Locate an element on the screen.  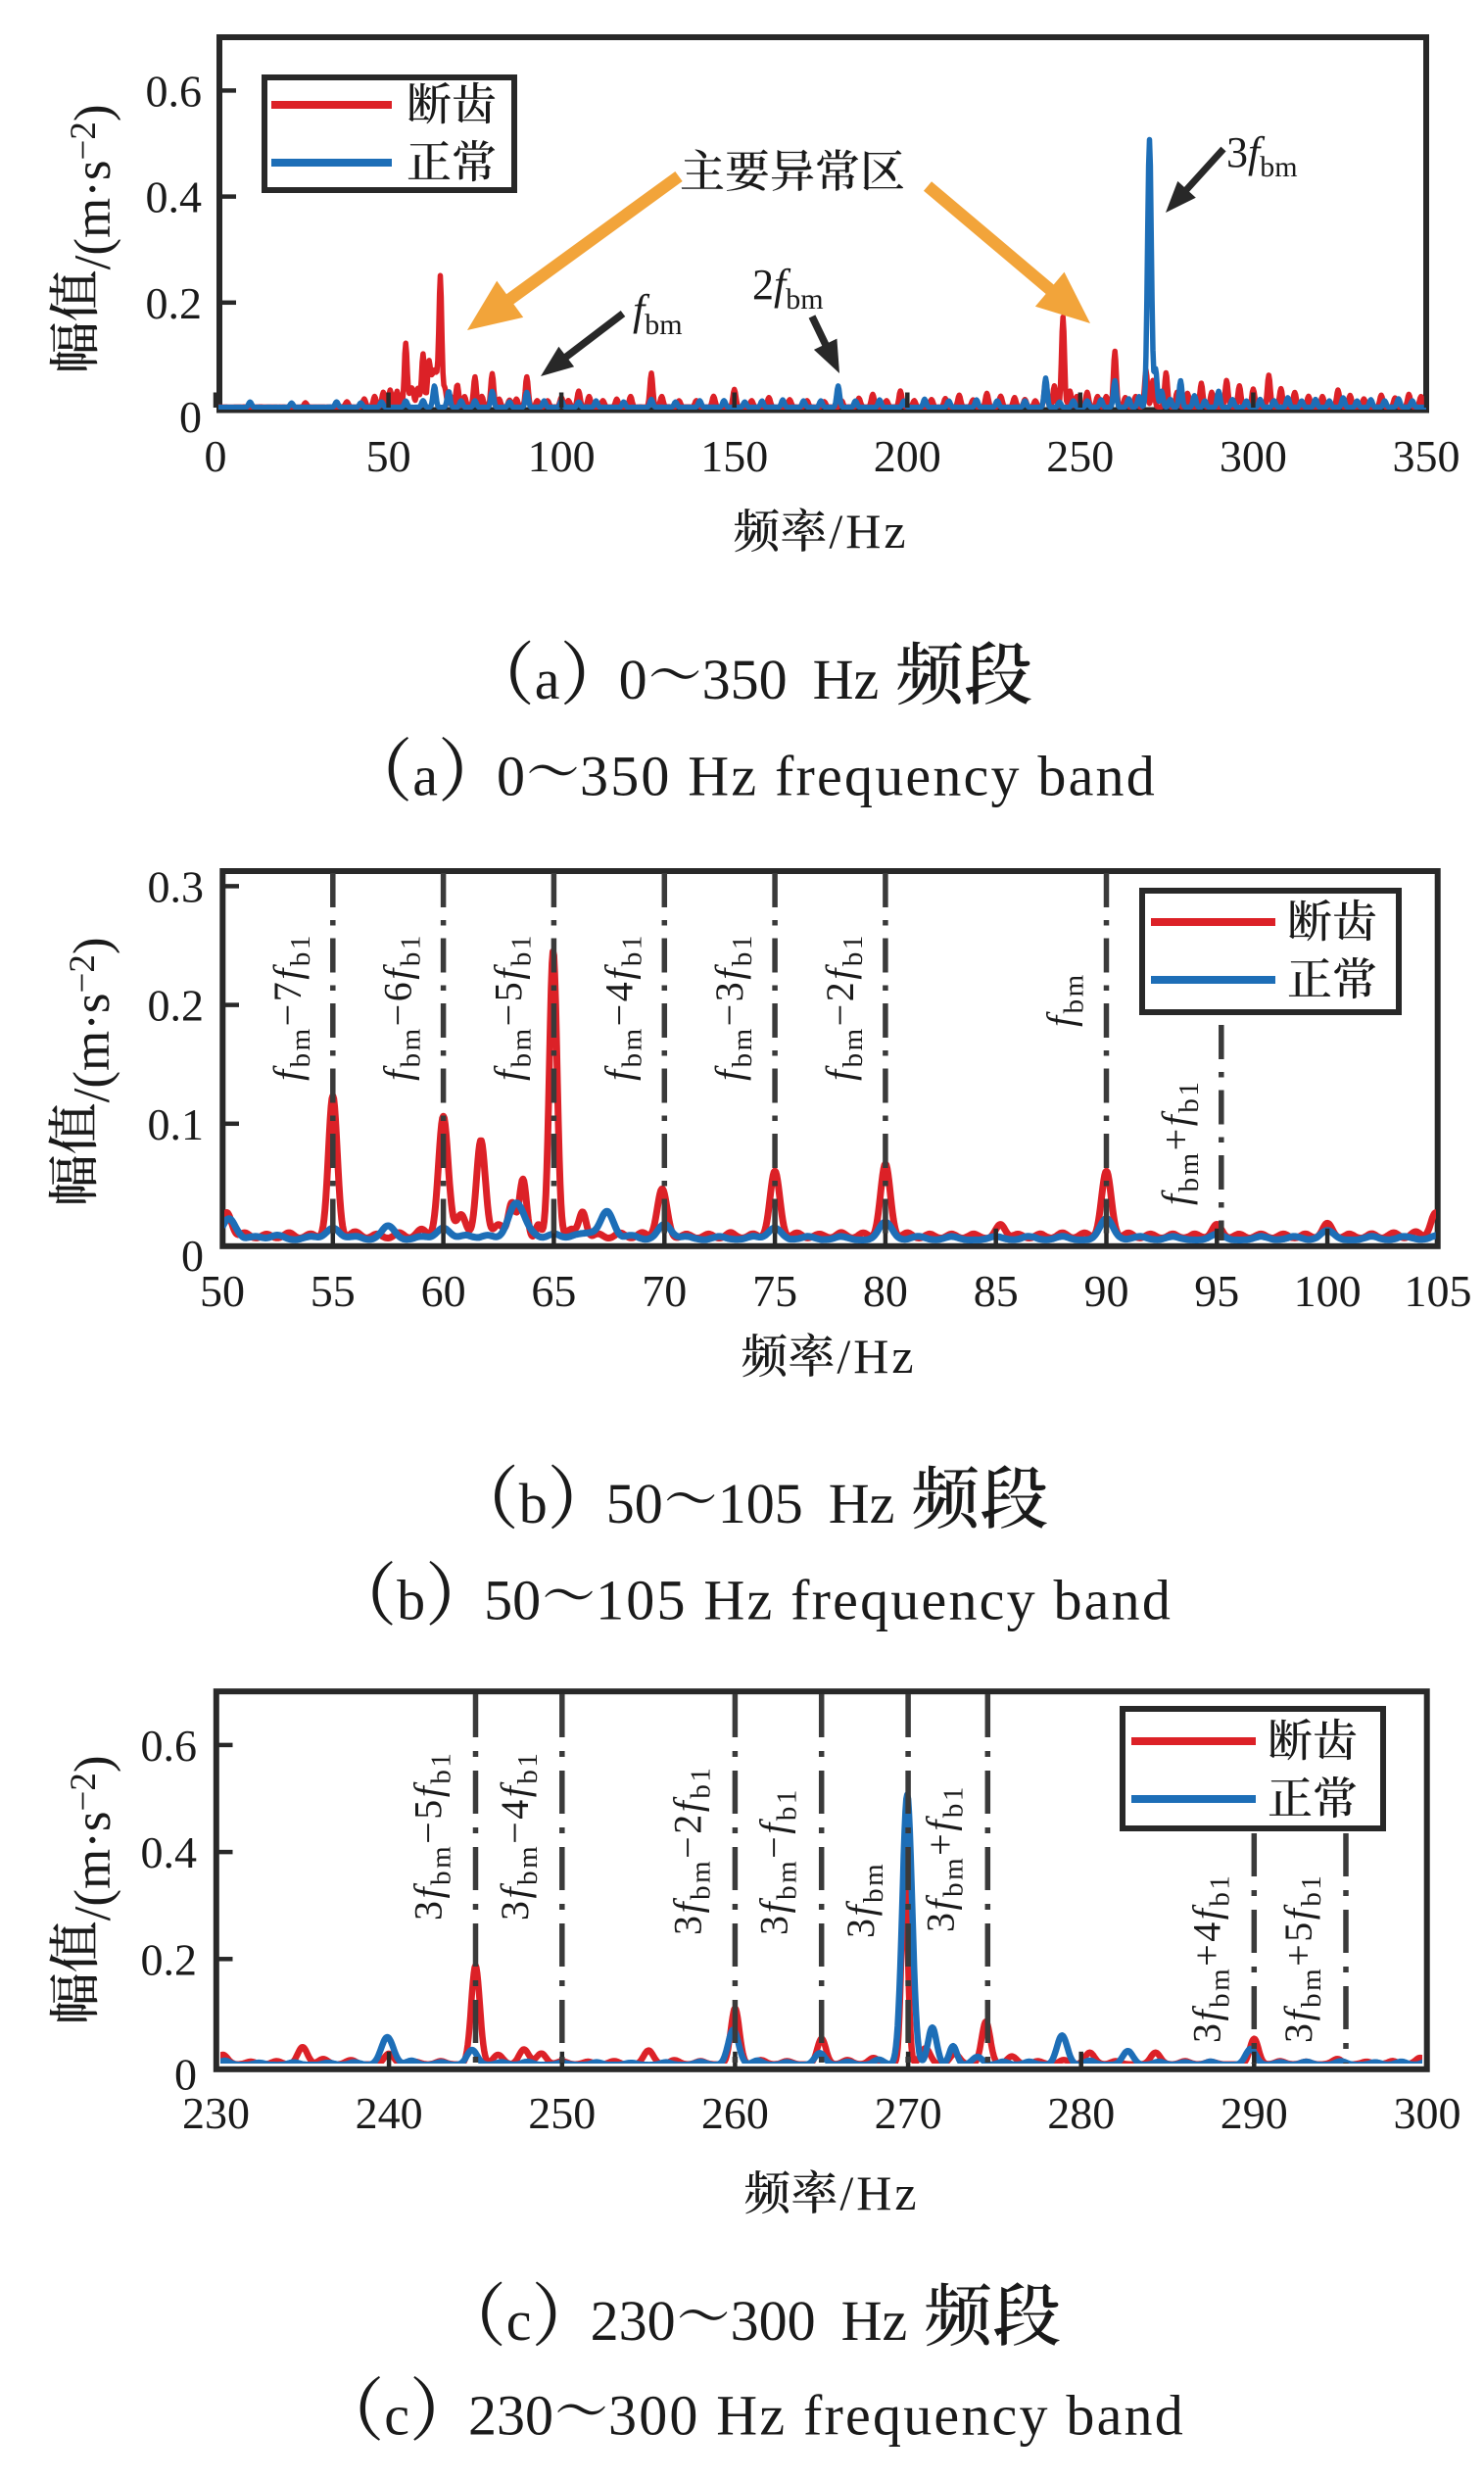
svg-text: 240 is located at coordinates (389, 2113).